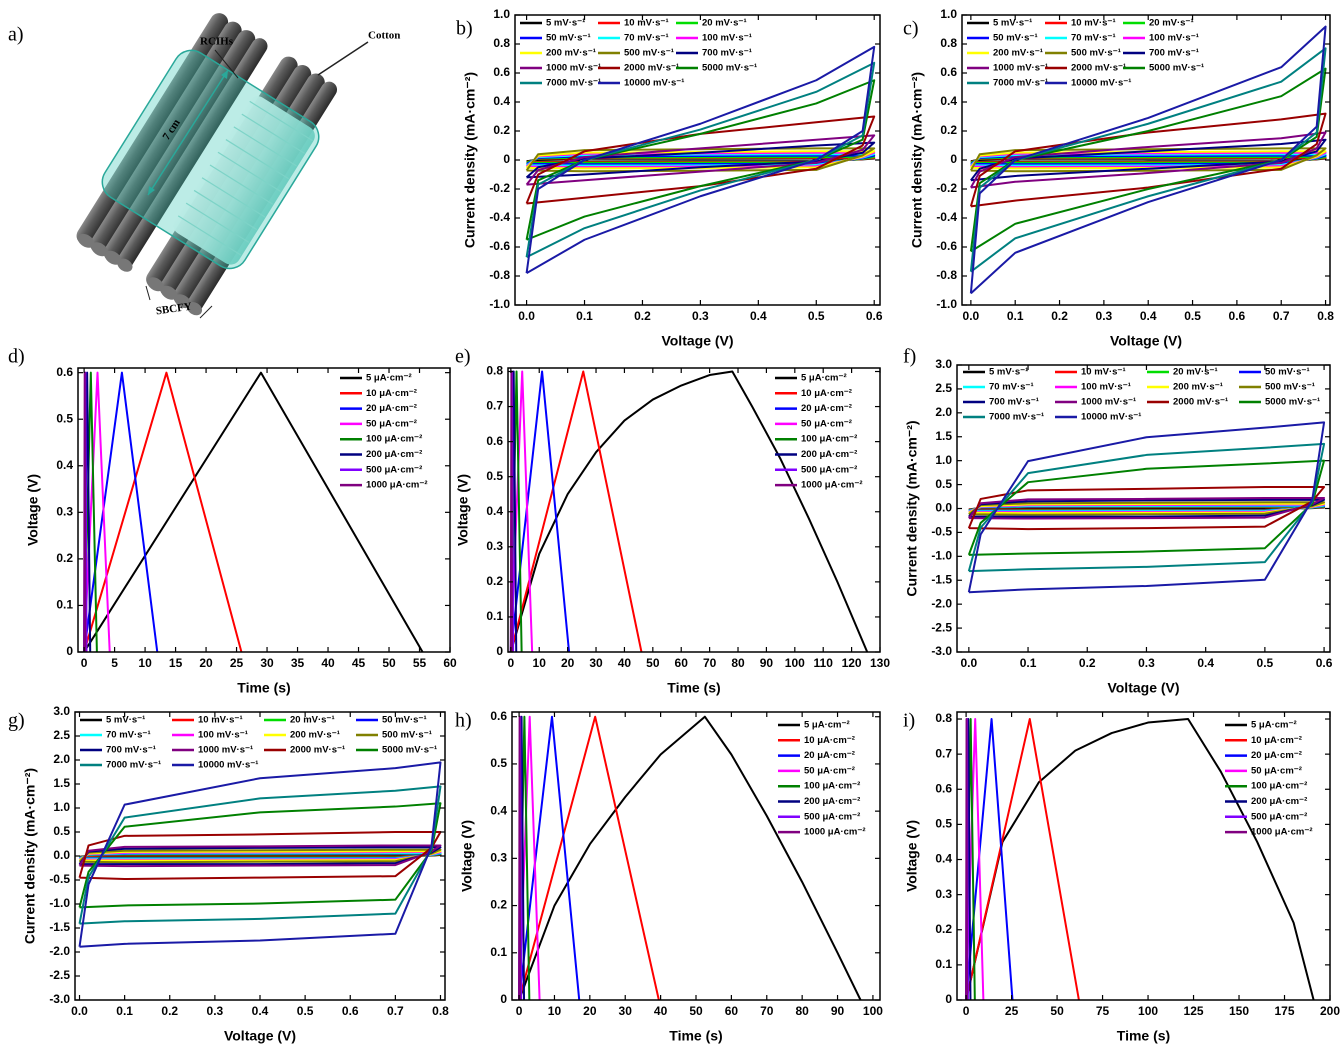  What do you see at coordinates (125, 720) in the screenshot?
I see `legend-label: 5 mV·s⁻¹` at bounding box center [125, 720].